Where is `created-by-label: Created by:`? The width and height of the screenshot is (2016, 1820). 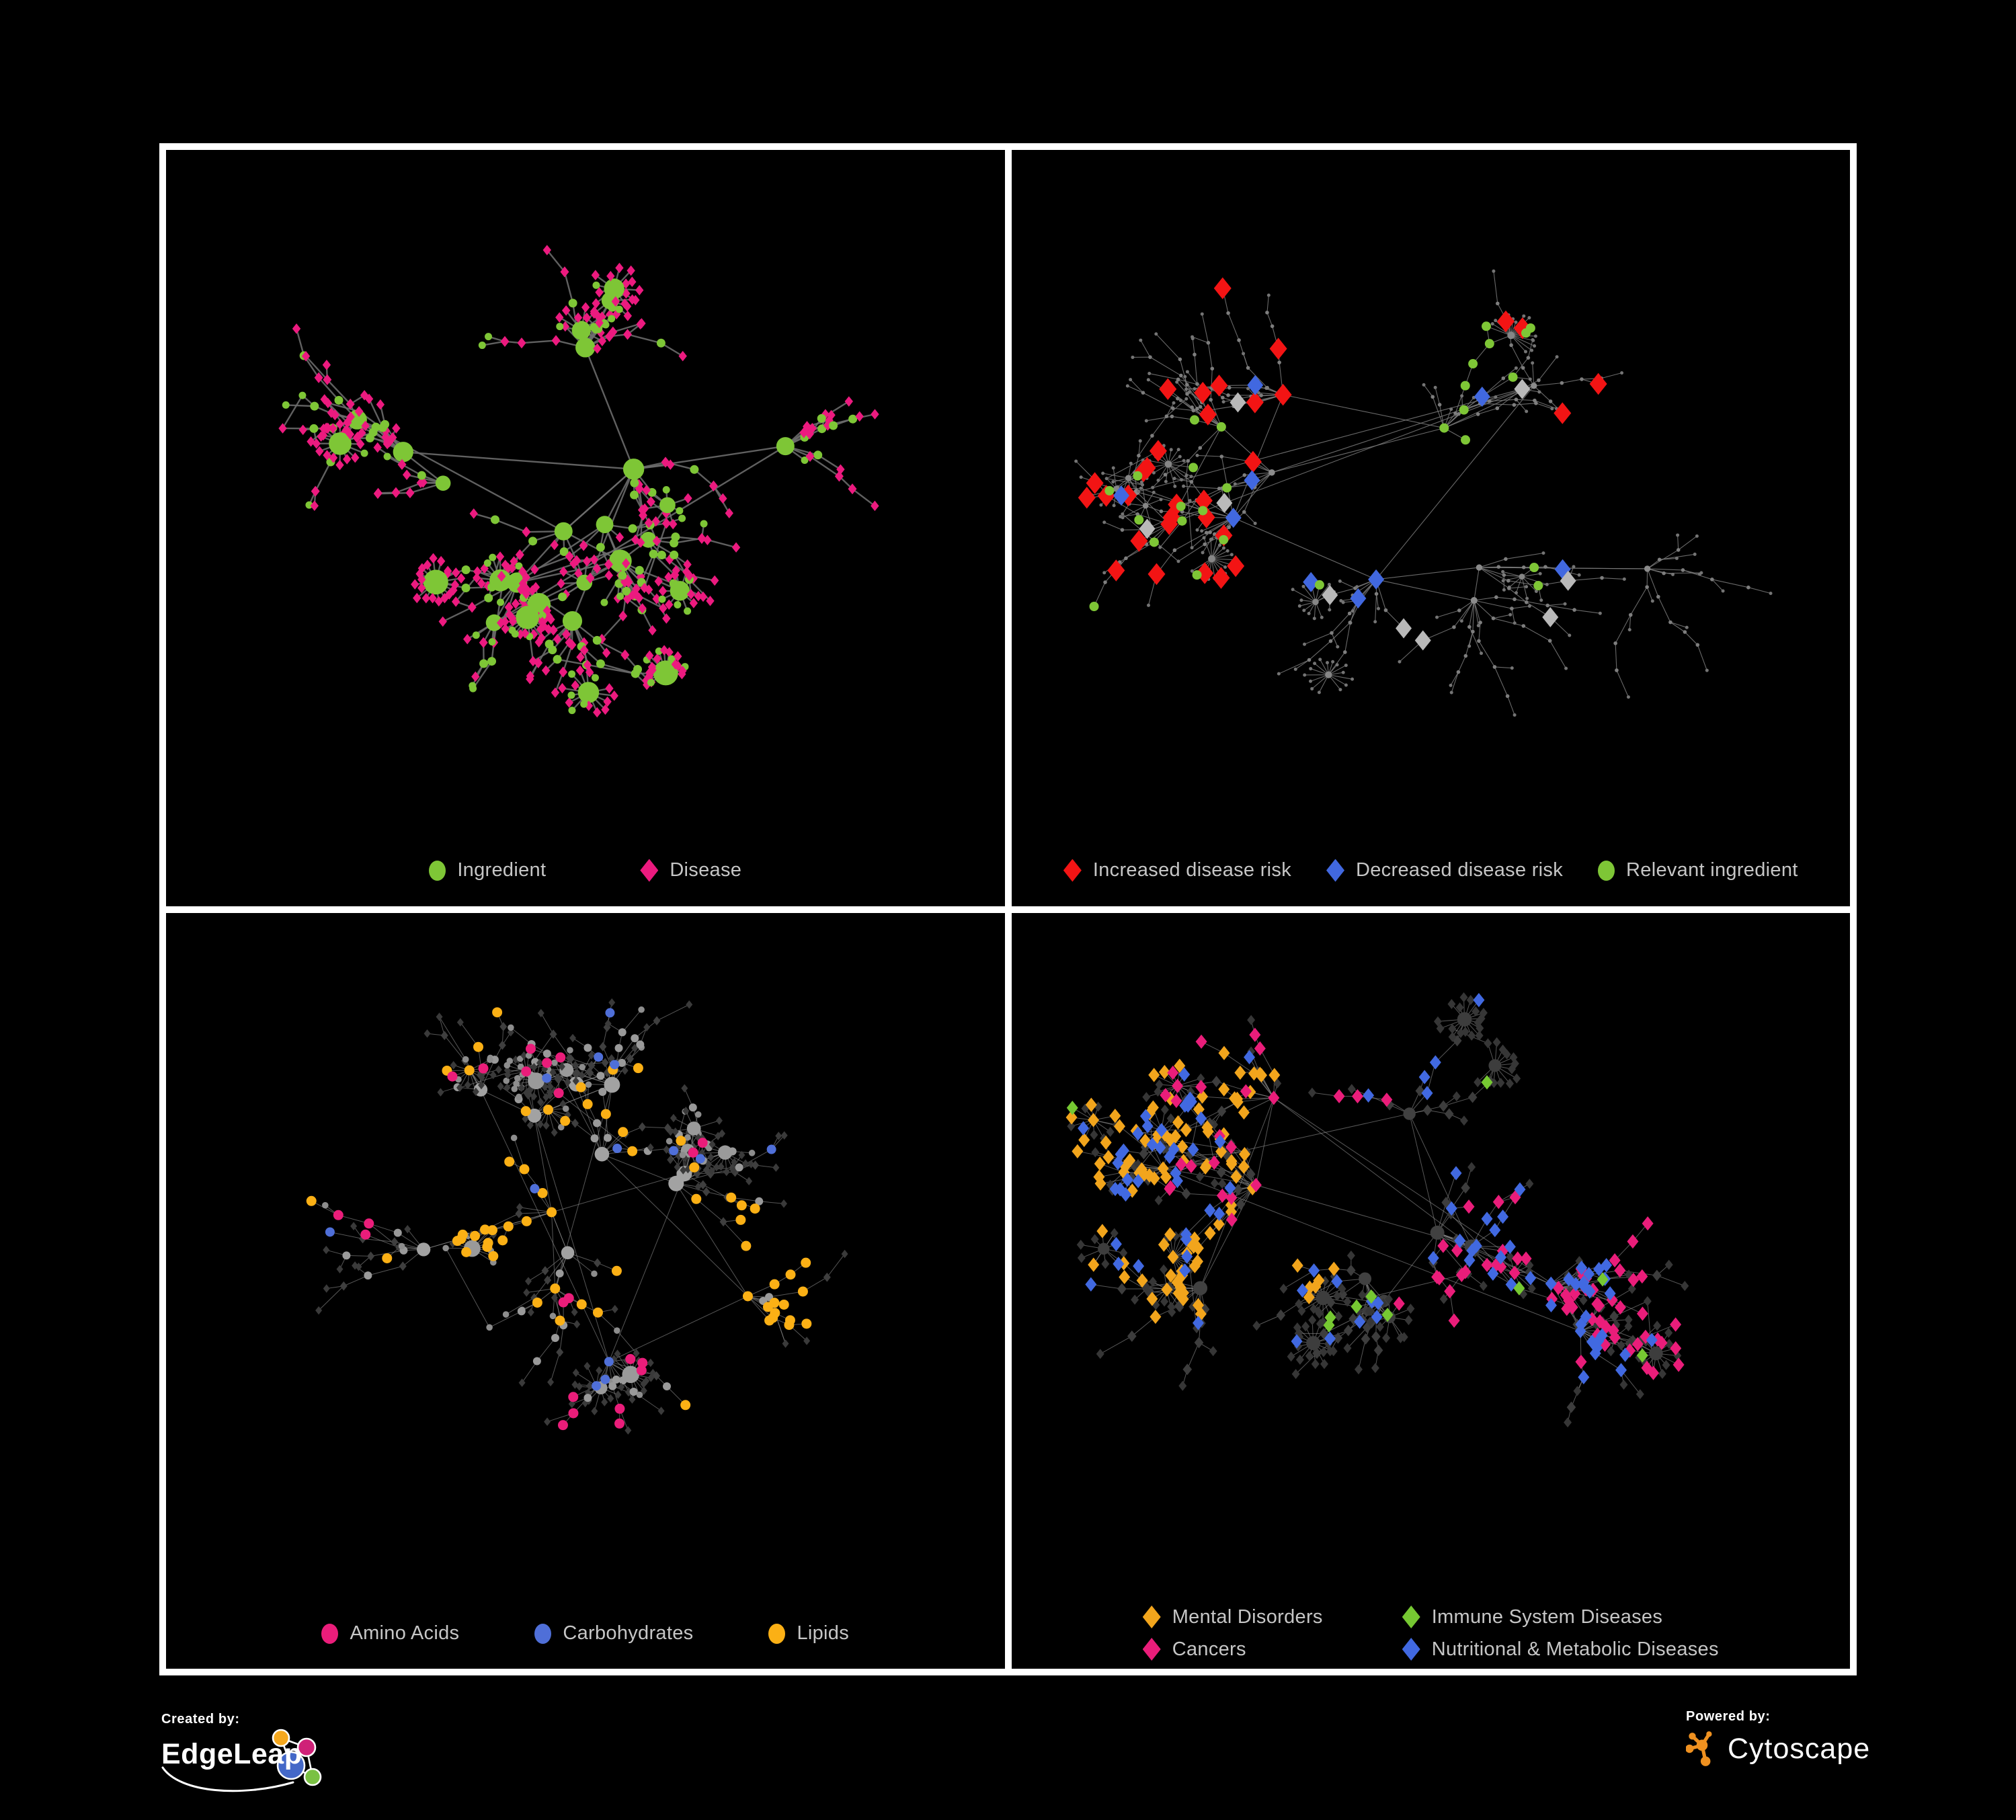 created-by-label: Created by: is located at coordinates (200, 1719).